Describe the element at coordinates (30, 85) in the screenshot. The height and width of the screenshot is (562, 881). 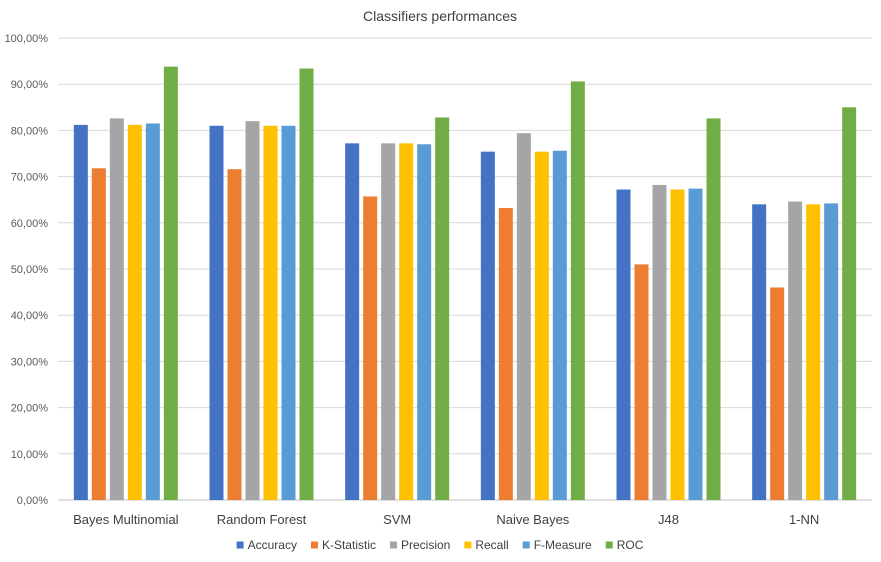
I see `y-tick-label: 90,00%` at that location.